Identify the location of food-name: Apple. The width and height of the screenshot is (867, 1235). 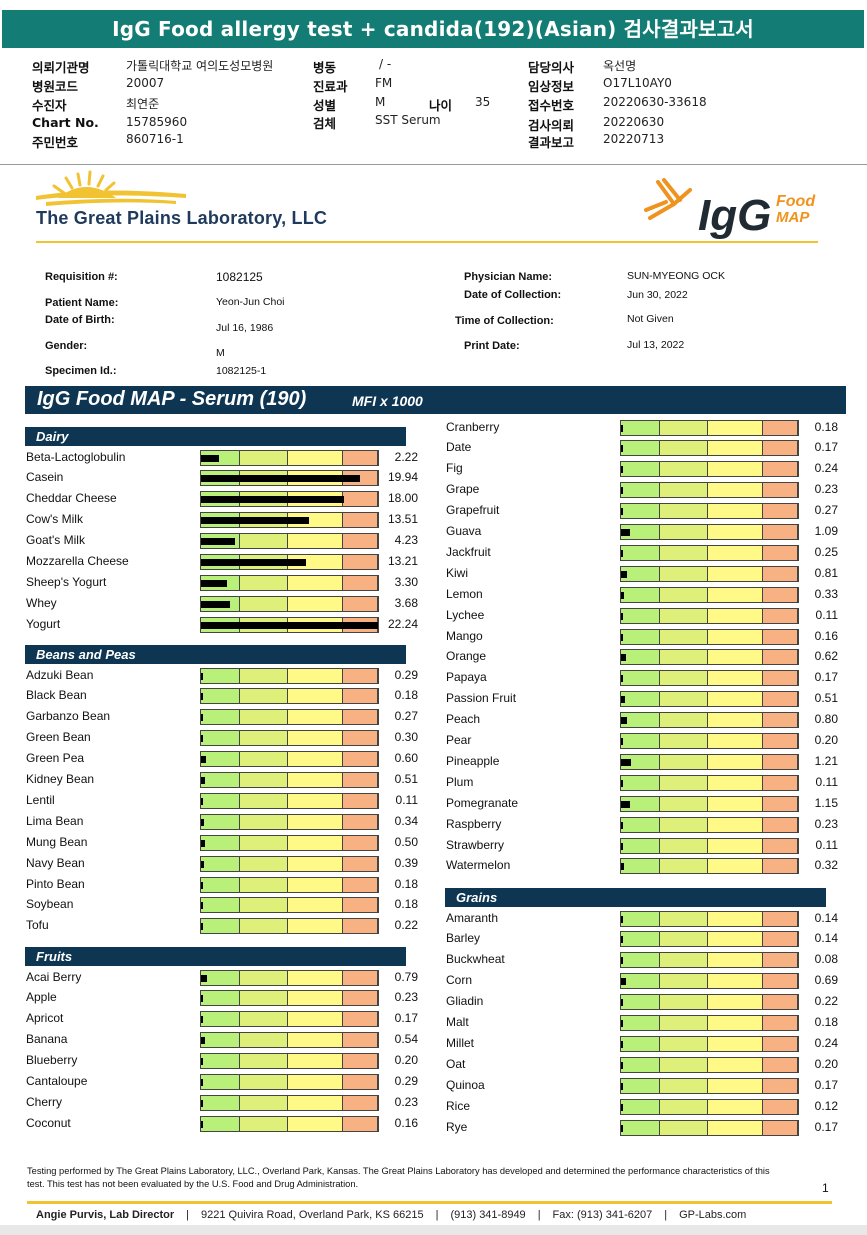
(41, 997).